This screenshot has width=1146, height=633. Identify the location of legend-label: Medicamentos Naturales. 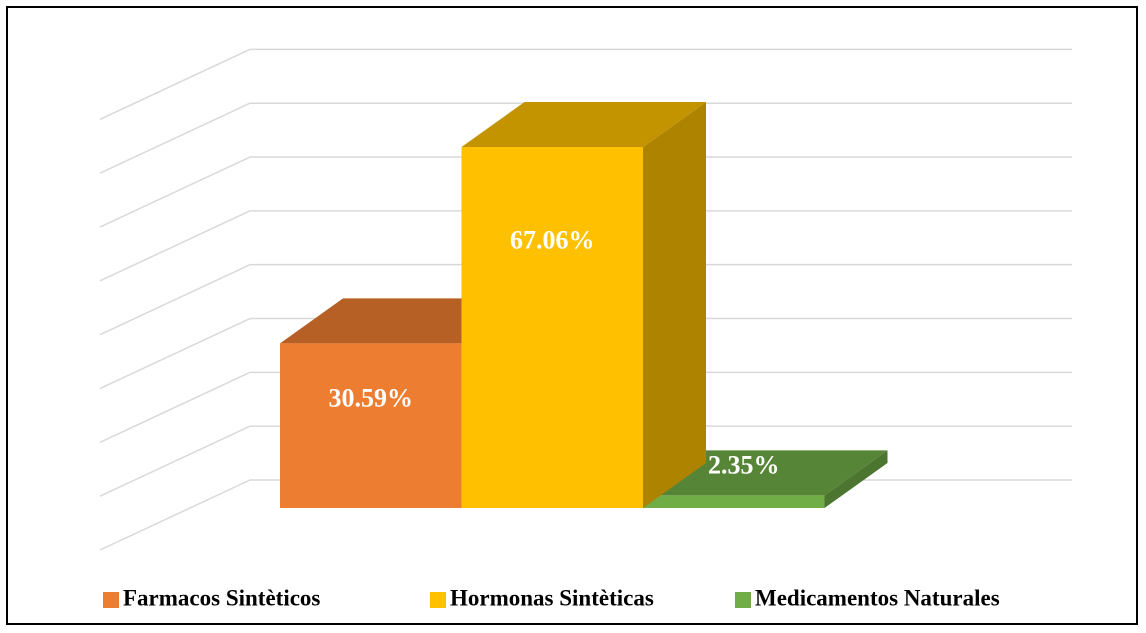
(877, 597).